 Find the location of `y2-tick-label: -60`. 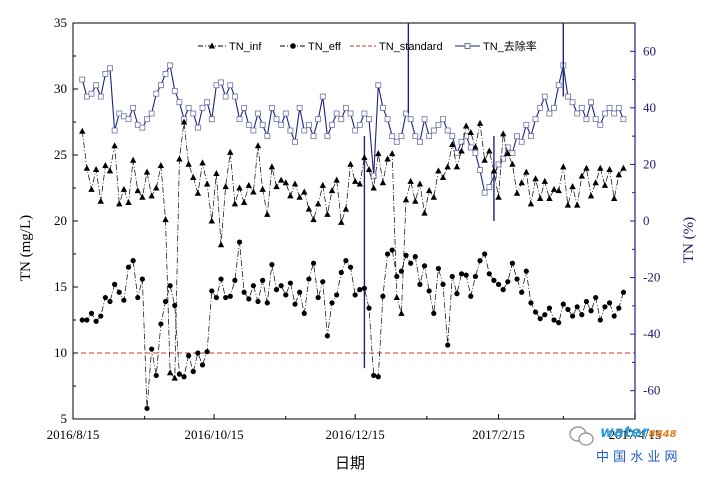

y2-tick-label: -60 is located at coordinates (651, 390).